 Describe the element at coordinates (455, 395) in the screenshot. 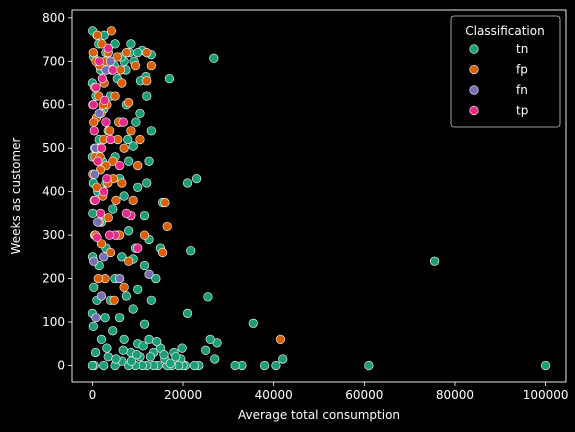

I see `x-tick-label: 80000` at that location.